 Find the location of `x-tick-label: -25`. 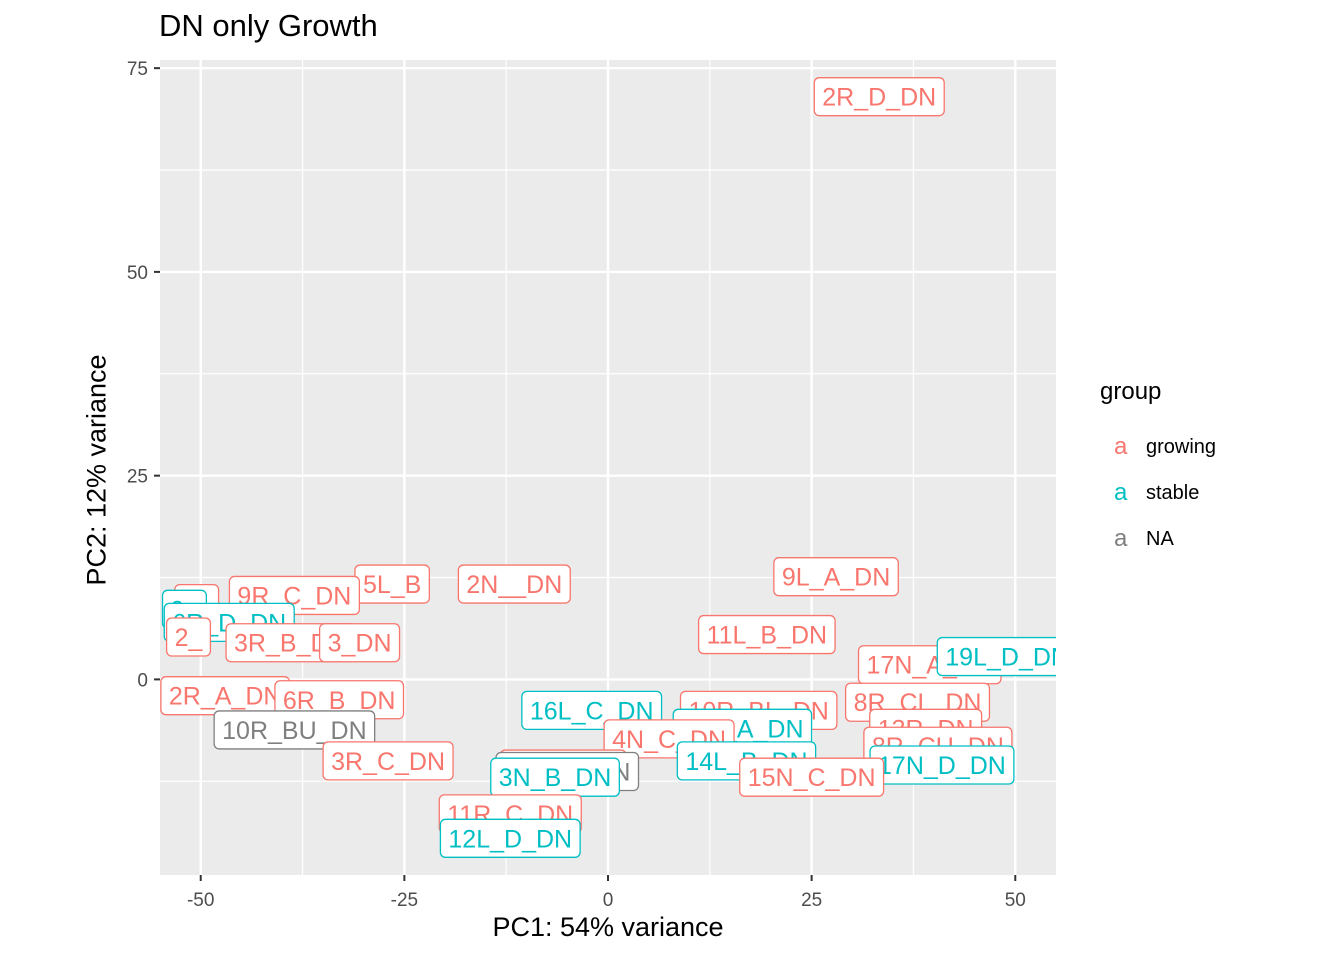

x-tick-label: -25 is located at coordinates (404, 900).